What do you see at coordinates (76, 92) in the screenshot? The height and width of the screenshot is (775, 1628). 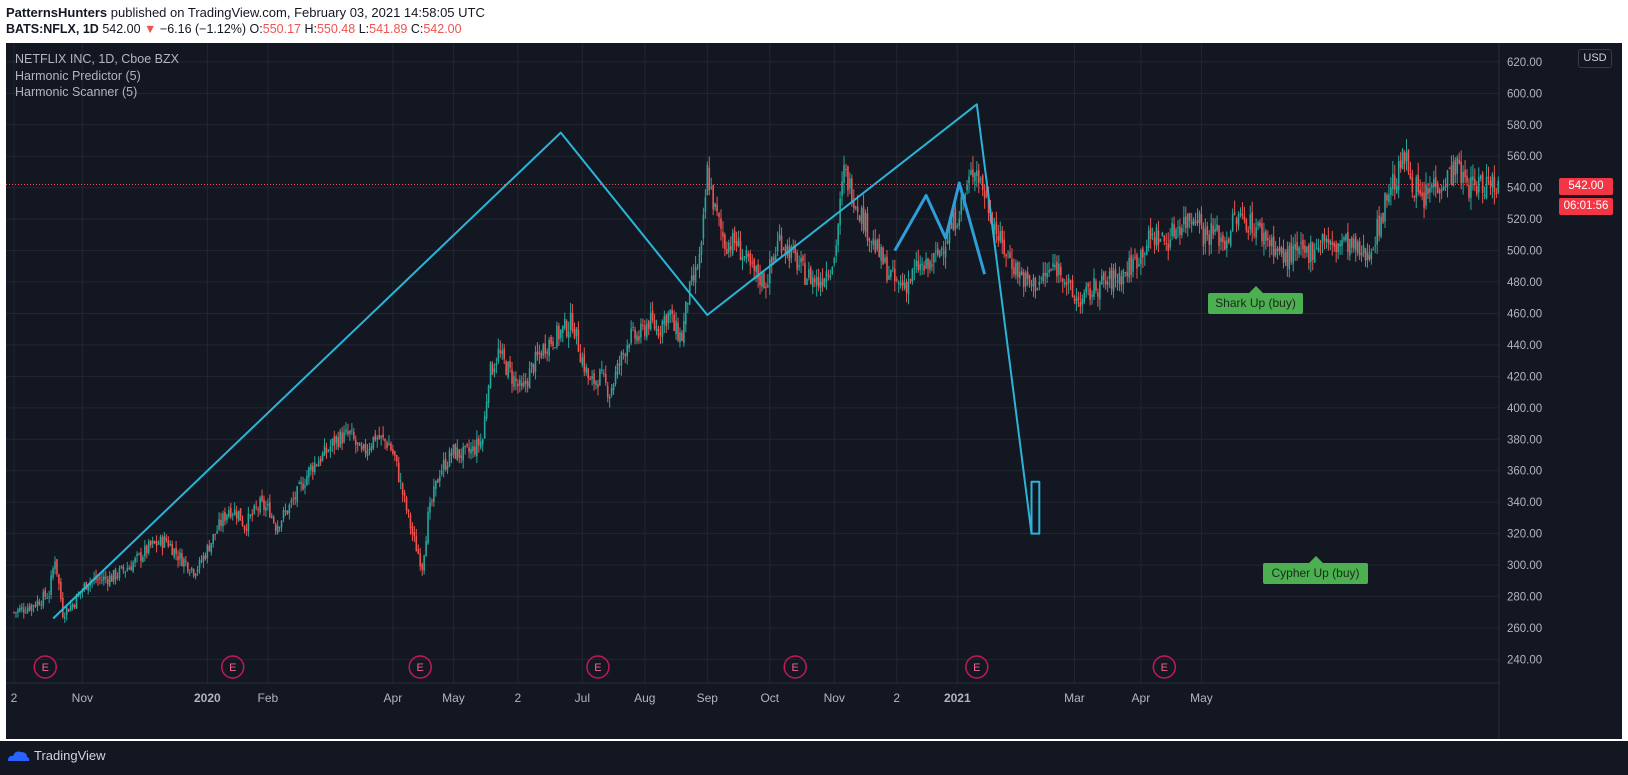 I see `indicator-harmonic-scanner: Harmonic Scanner (5)` at bounding box center [76, 92].